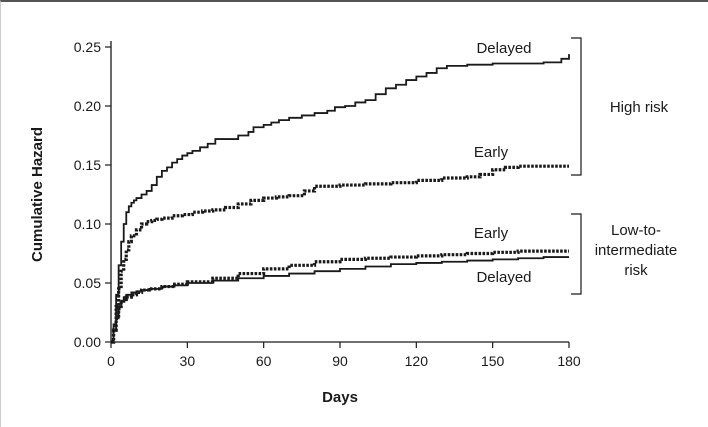 Image resolution: width=708 pixels, height=427 pixels. What do you see at coordinates (87, 165) in the screenshot?
I see `y-tick-label: 0.15` at bounding box center [87, 165].